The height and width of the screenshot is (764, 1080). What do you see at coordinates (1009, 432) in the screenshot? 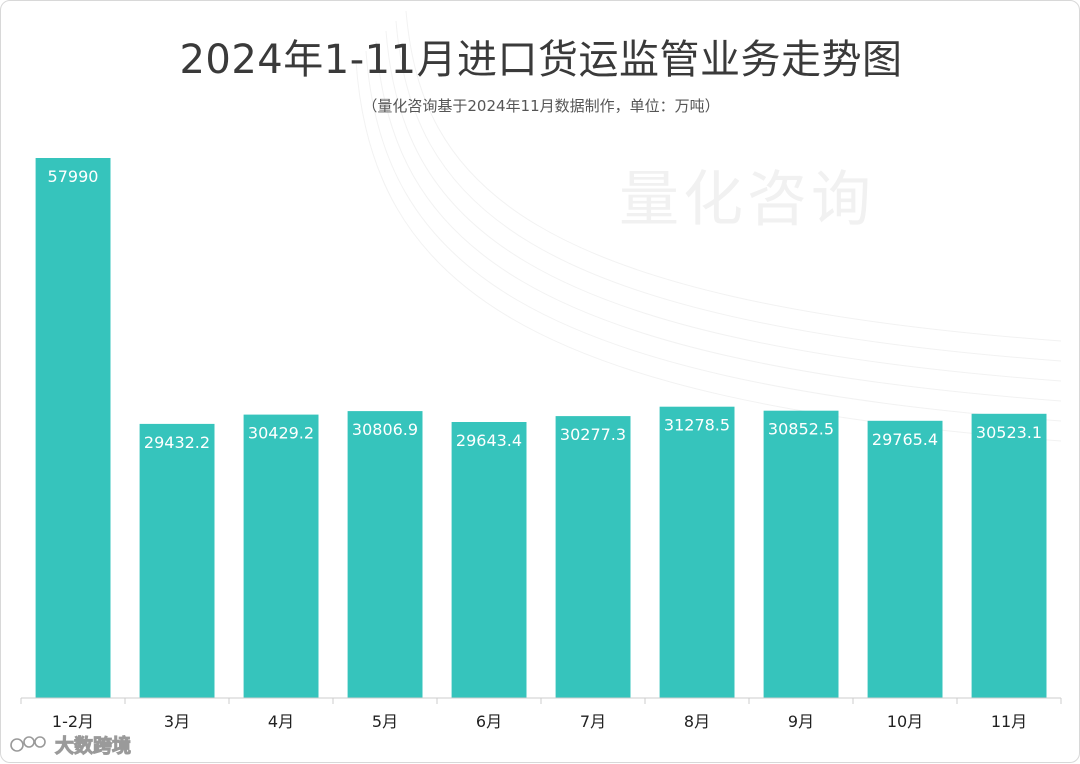
I see `bar-value-label: 30523.1` at bounding box center [1009, 432].